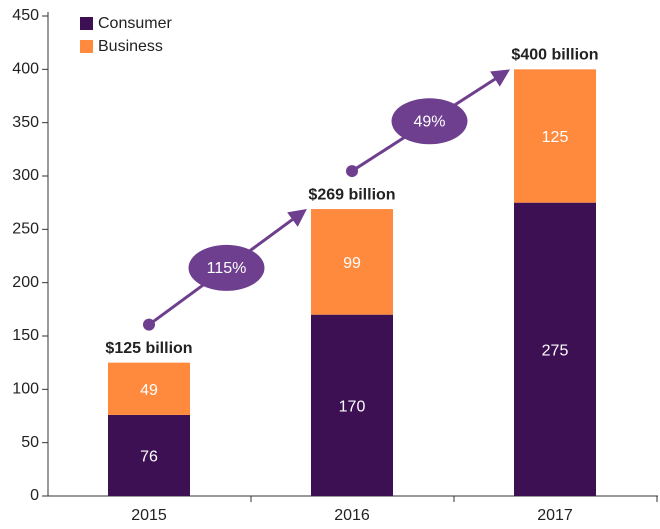  Describe the element at coordinates (555, 351) in the screenshot. I see `value-label: 275` at that location.